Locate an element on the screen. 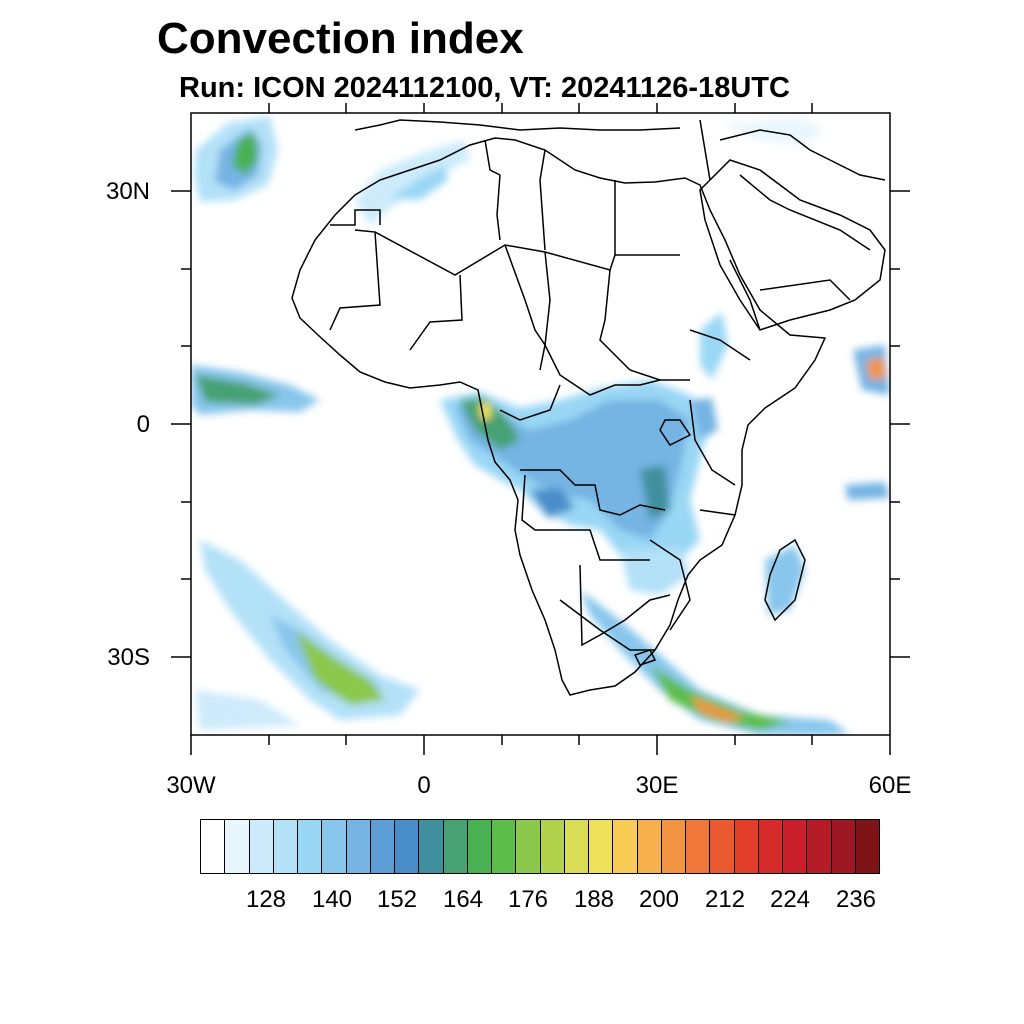  colorbar-label-236: 236 is located at coordinates (856, 899).